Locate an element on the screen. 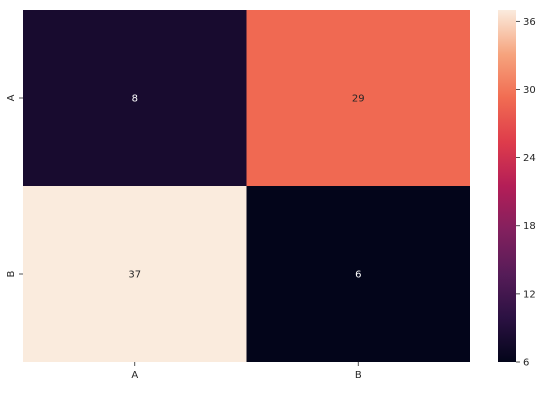 The width and height of the screenshot is (544, 415). colorbar: 6 12 18 24 30 36 is located at coordinates (517, 189).